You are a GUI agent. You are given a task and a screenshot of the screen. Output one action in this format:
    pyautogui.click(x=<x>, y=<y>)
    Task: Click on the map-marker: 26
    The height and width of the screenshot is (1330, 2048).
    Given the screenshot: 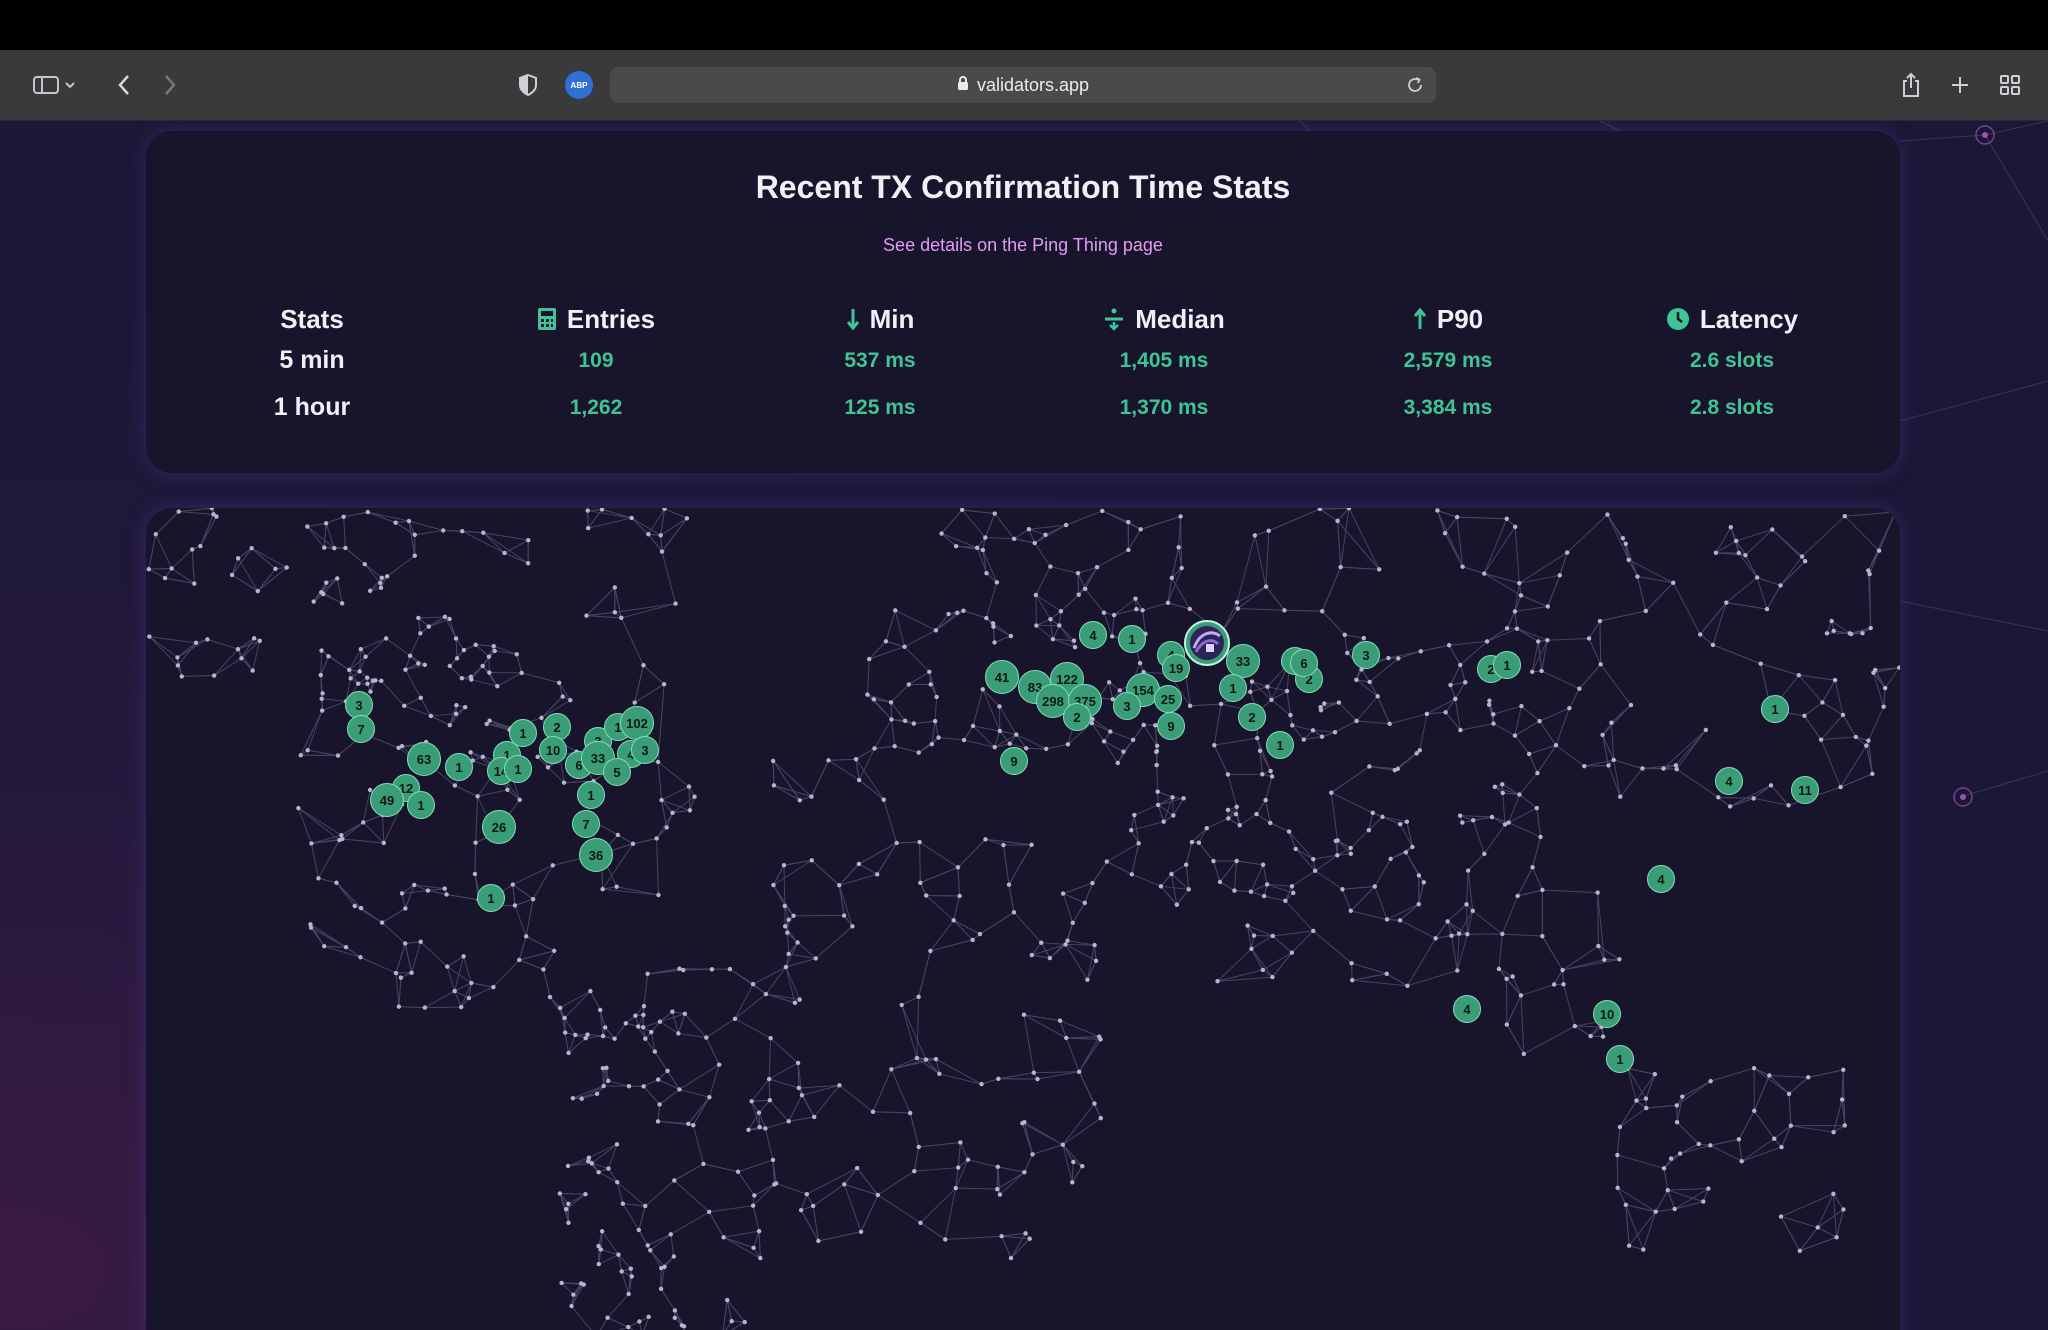 What is the action you would take?
    pyautogui.click(x=499, y=827)
    